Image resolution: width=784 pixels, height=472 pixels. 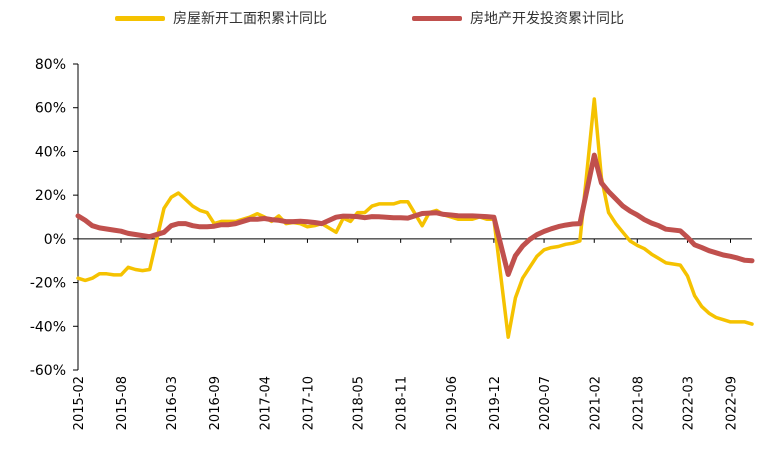 What do you see at coordinates (50, 152) in the screenshot?
I see `y-tick-label: 40%` at bounding box center [50, 152].